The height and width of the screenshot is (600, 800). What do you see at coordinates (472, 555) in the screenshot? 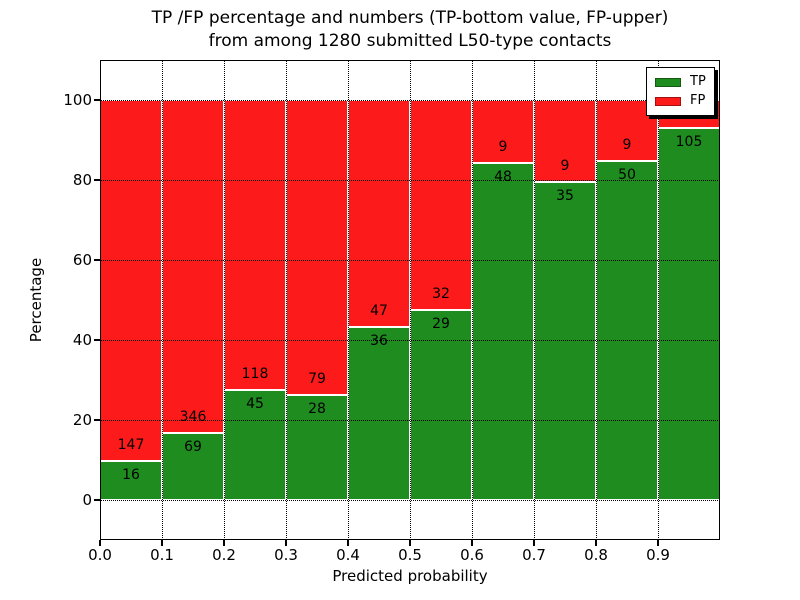
I see `x-tick-label: 0.6` at bounding box center [472, 555].